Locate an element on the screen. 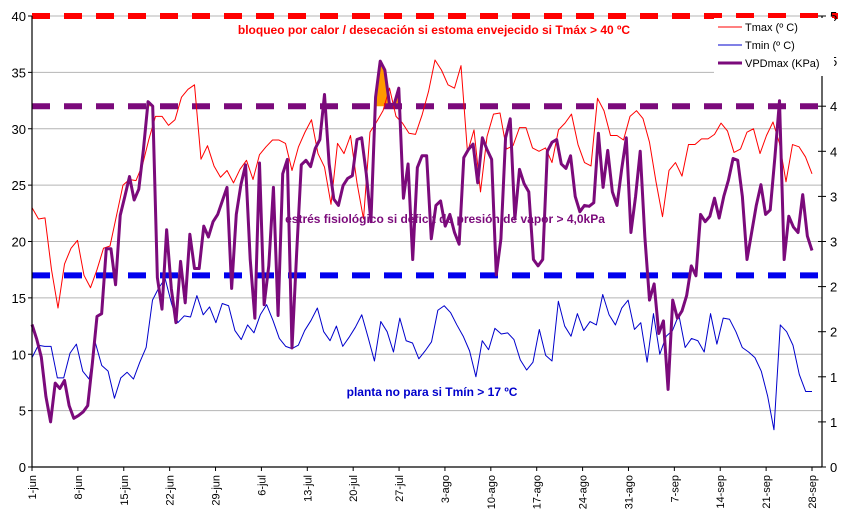 Image resolution: width=852 pixels, height=516 pixels. y-axis-ticks: 0 5 10 15 20 25 30 35 40 is located at coordinates (22, 242).